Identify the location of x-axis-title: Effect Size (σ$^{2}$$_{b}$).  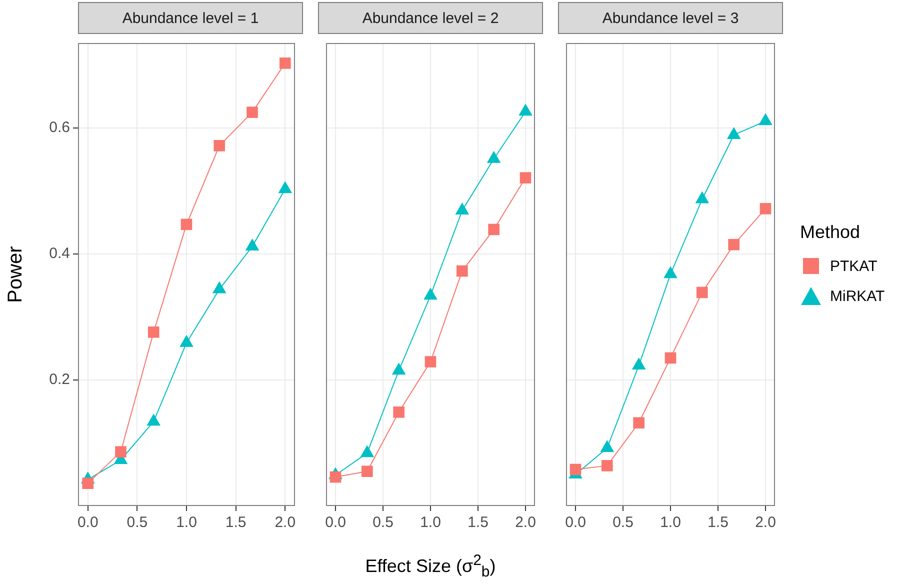
(430, 566).